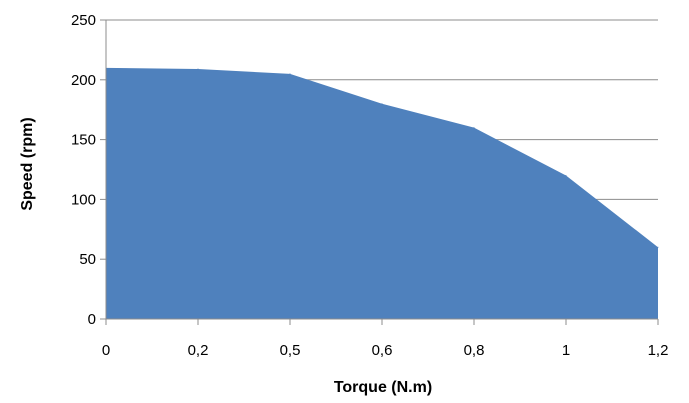  What do you see at coordinates (83, 140) in the screenshot?
I see `y-tick-label: 150` at bounding box center [83, 140].